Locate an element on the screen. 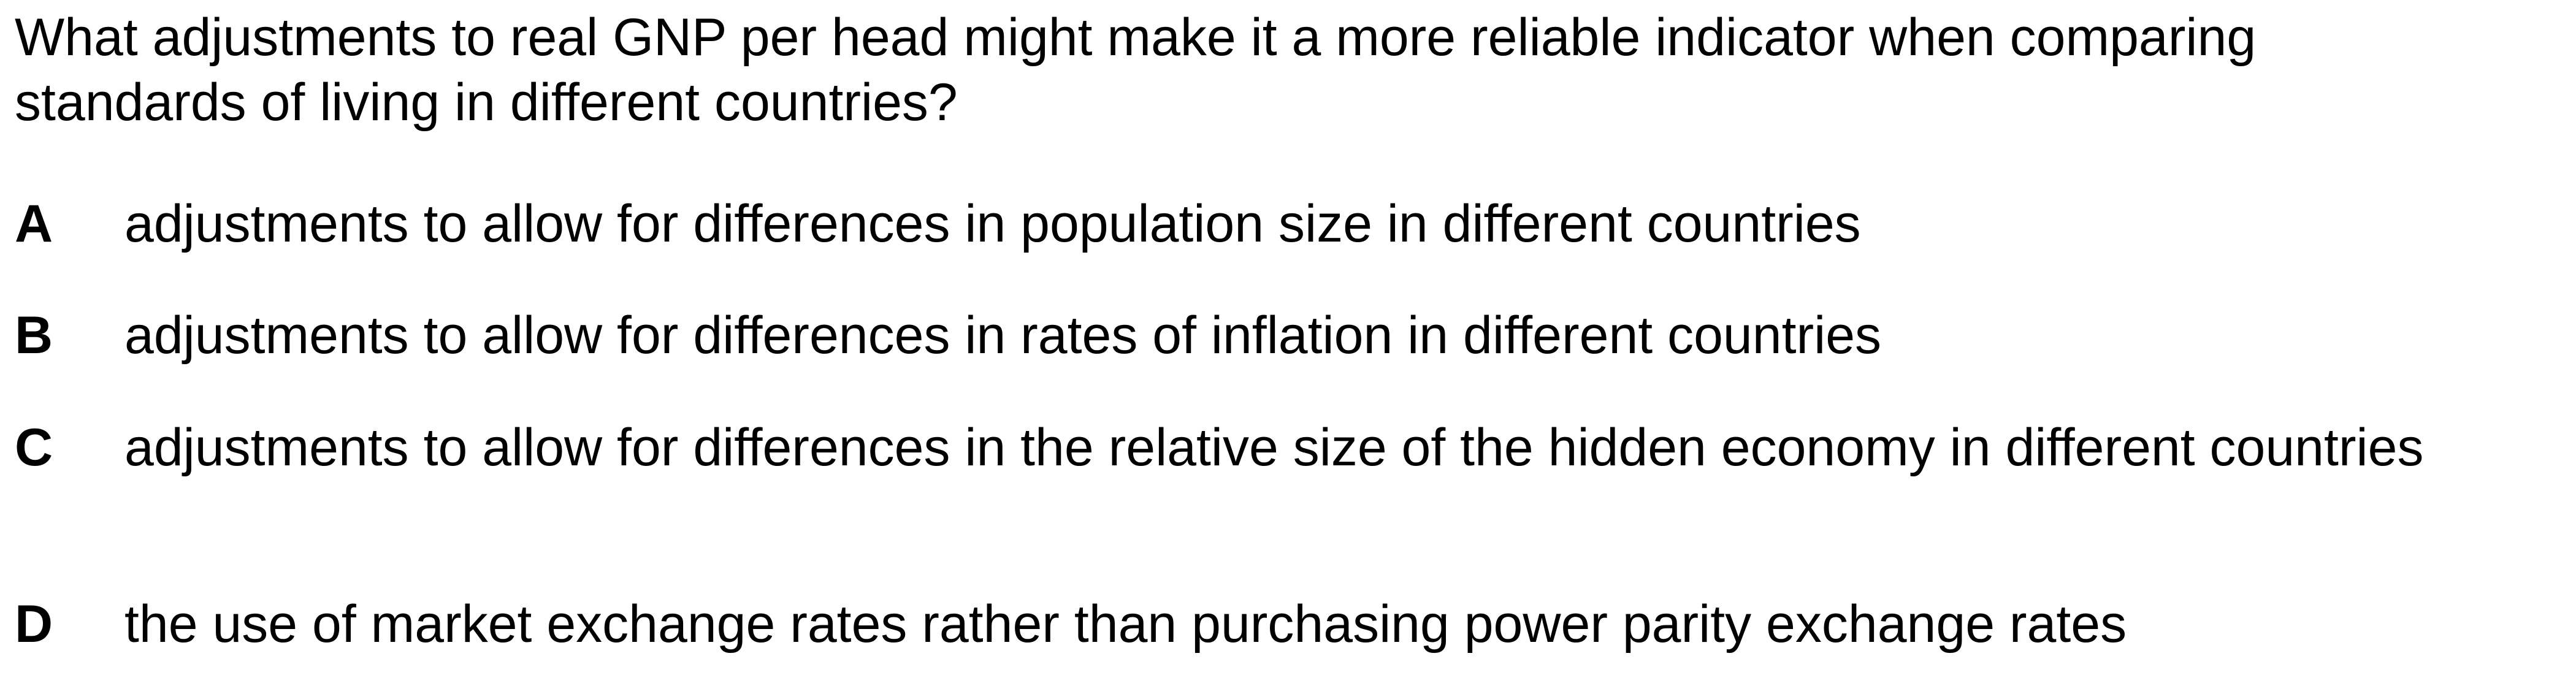 Image resolution: width=2576 pixels, height=675 pixels. option-letter: D is located at coordinates (34, 624).